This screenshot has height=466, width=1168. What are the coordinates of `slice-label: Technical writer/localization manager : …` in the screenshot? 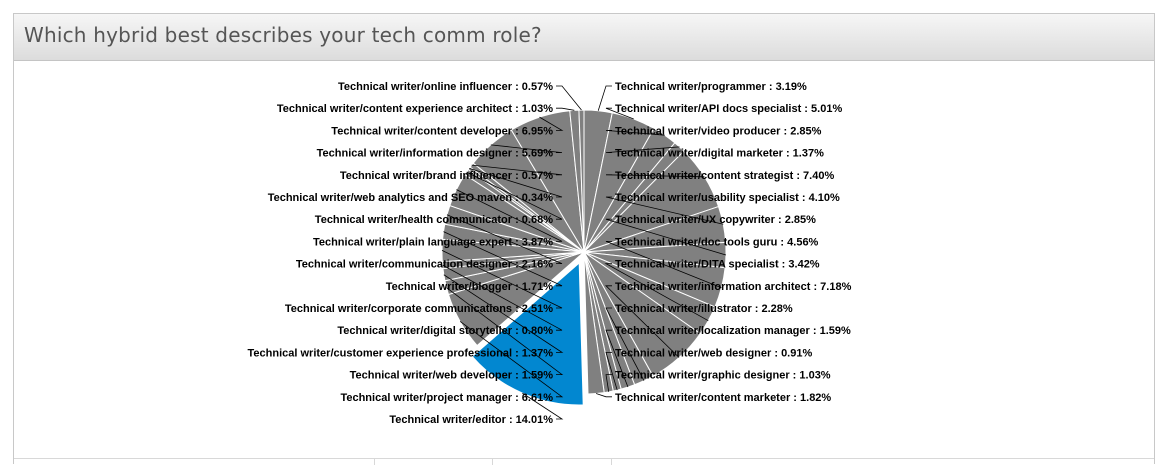 It's located at (733, 331).